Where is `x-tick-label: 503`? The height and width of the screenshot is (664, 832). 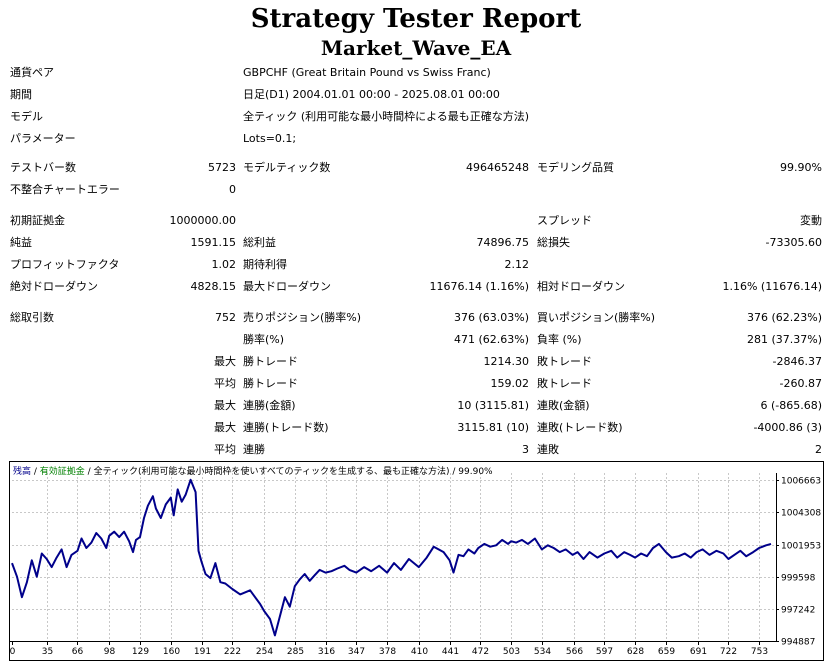
x-tick-label: 503 is located at coordinates (511, 652).